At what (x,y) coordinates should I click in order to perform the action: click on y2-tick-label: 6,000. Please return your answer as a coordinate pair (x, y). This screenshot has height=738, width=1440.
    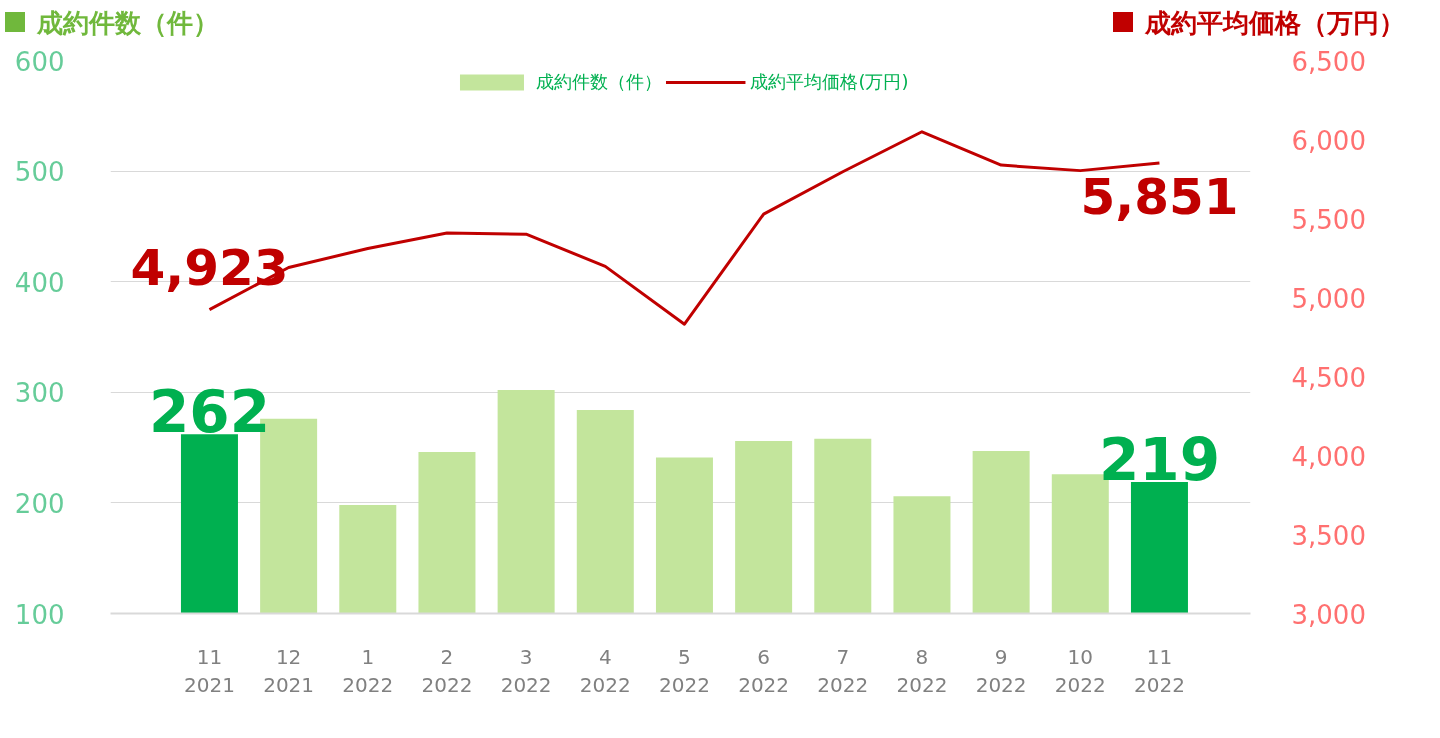
    Looking at the image, I should click on (1328, 140).